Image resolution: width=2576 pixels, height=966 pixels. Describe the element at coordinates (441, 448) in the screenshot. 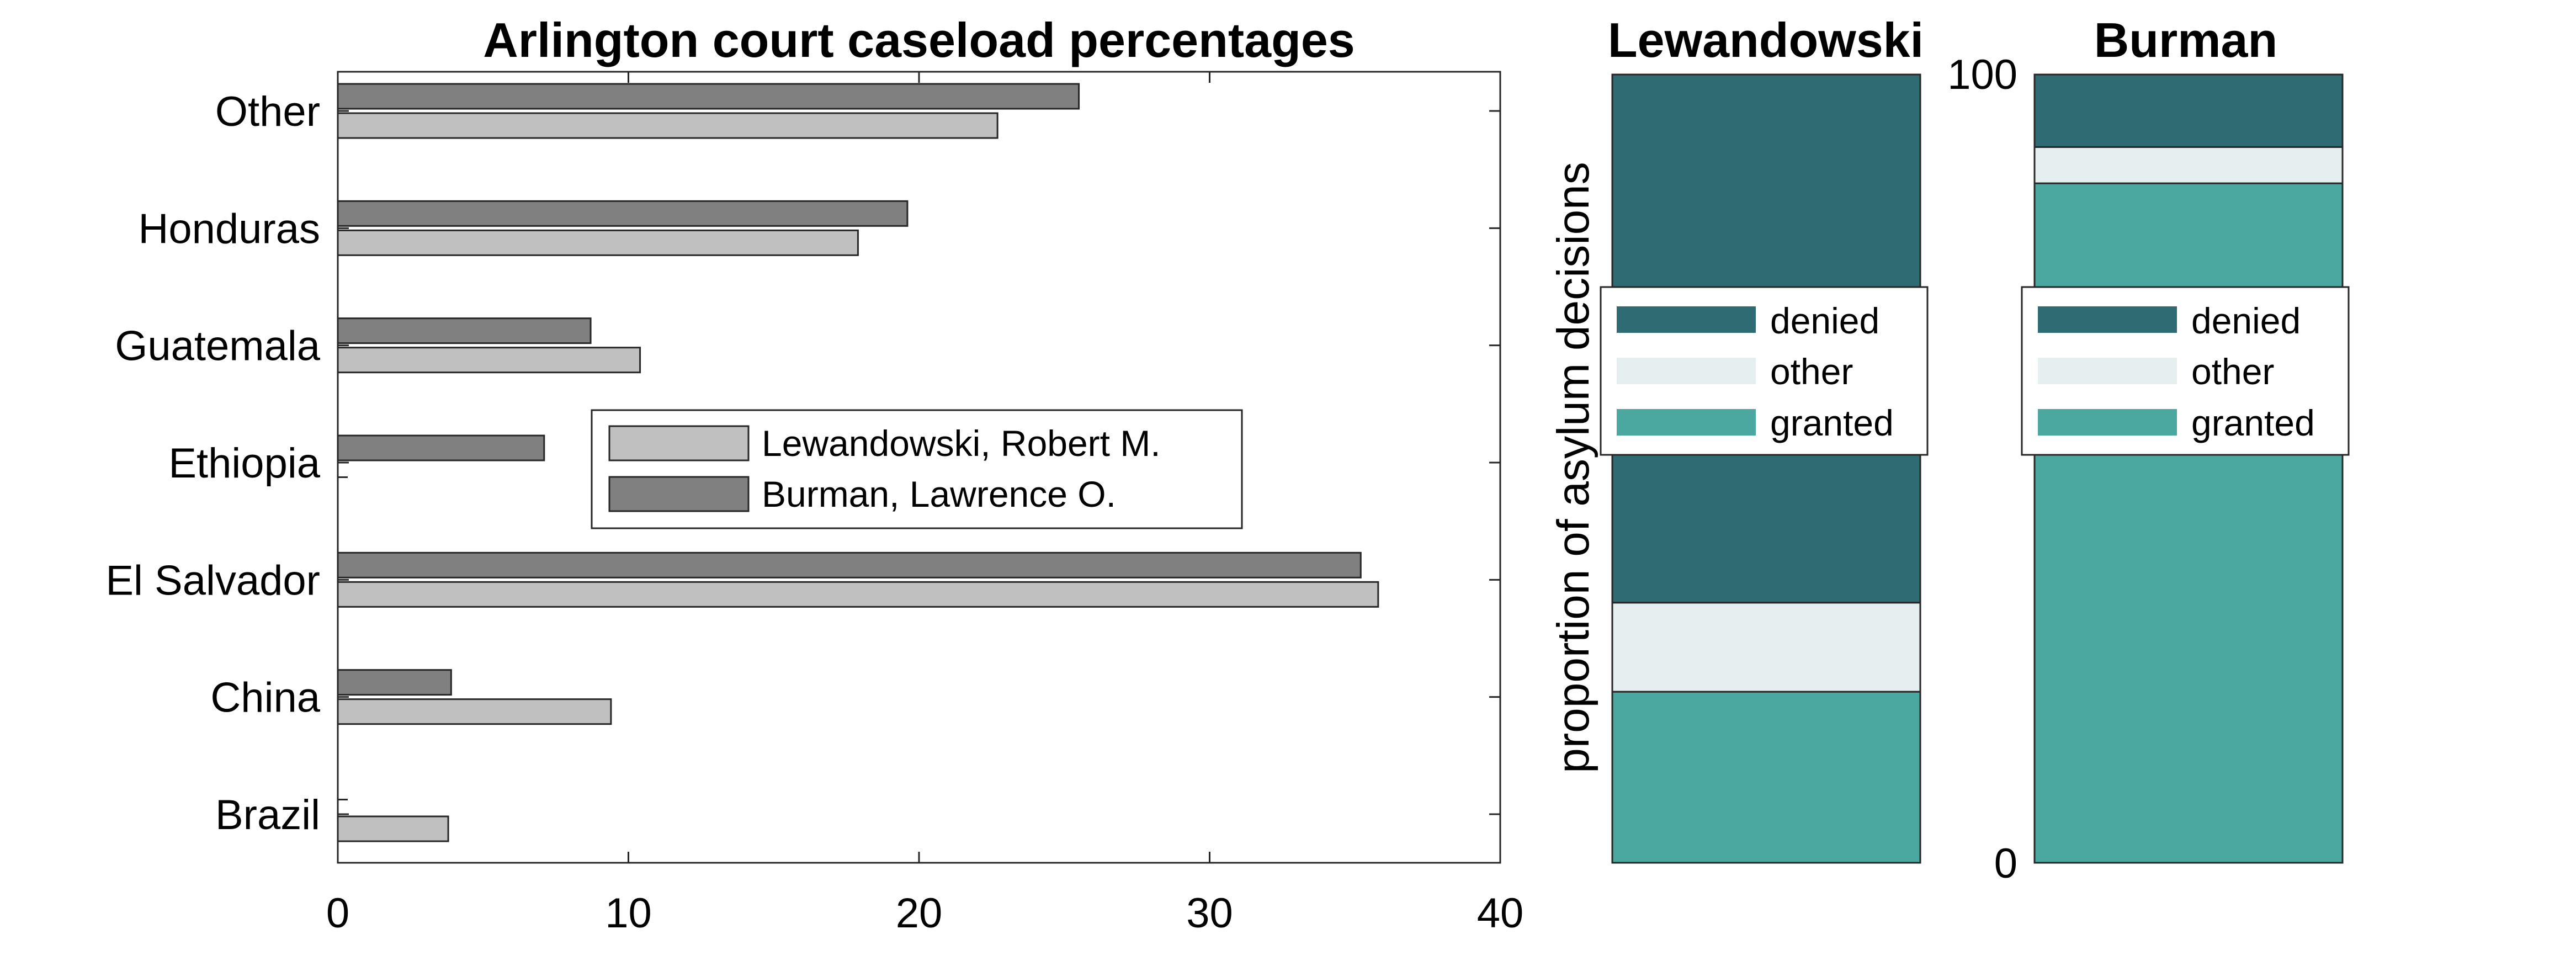

I see `bar-burman-ethiopia` at that location.